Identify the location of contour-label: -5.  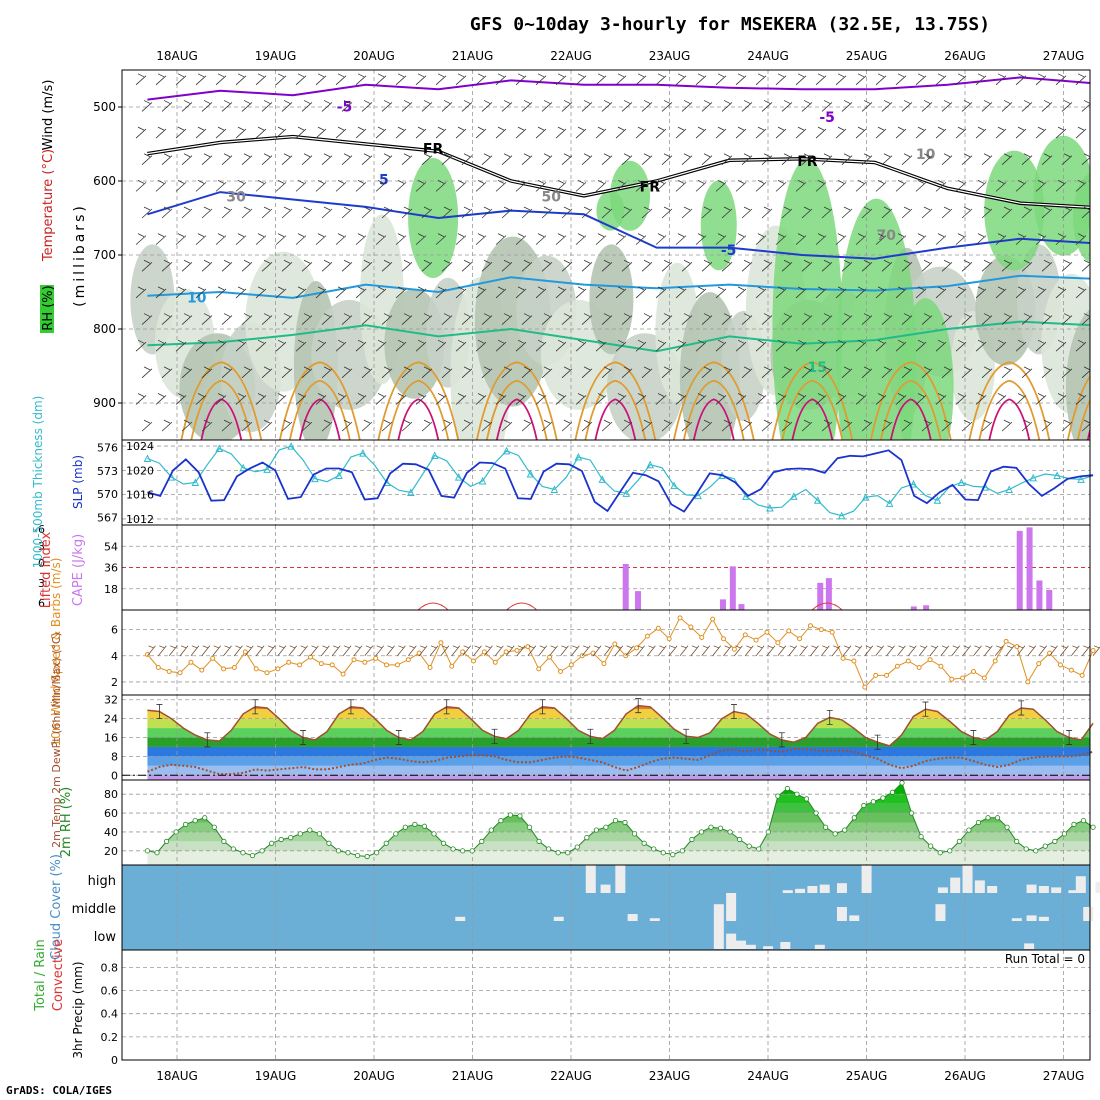
(729, 251).